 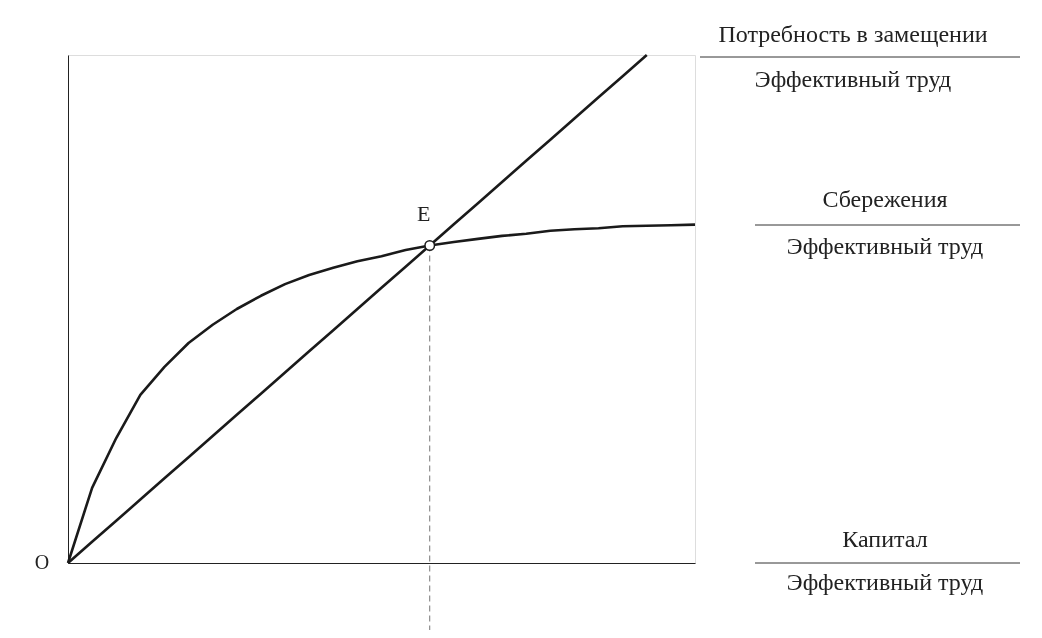 I want to click on annotation: E, so click(x=424, y=213).